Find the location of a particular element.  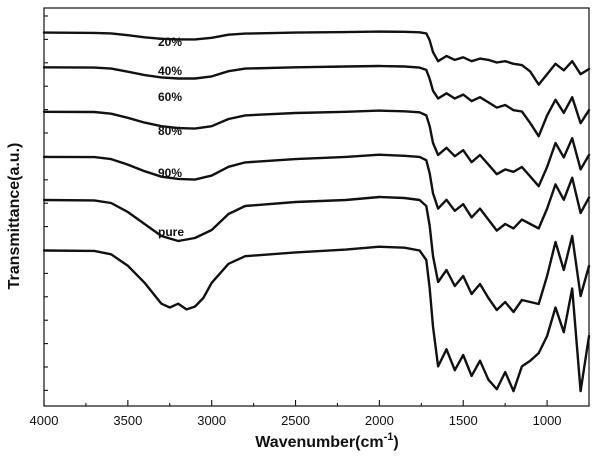

series-labels: 20% 40% 60% 80% 90% pure is located at coordinates (171, 137).